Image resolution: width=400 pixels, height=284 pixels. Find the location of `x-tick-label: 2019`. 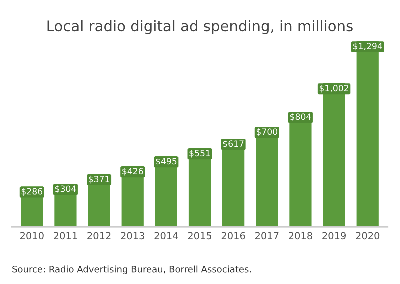

x-tick-label: 2019 is located at coordinates (334, 236).